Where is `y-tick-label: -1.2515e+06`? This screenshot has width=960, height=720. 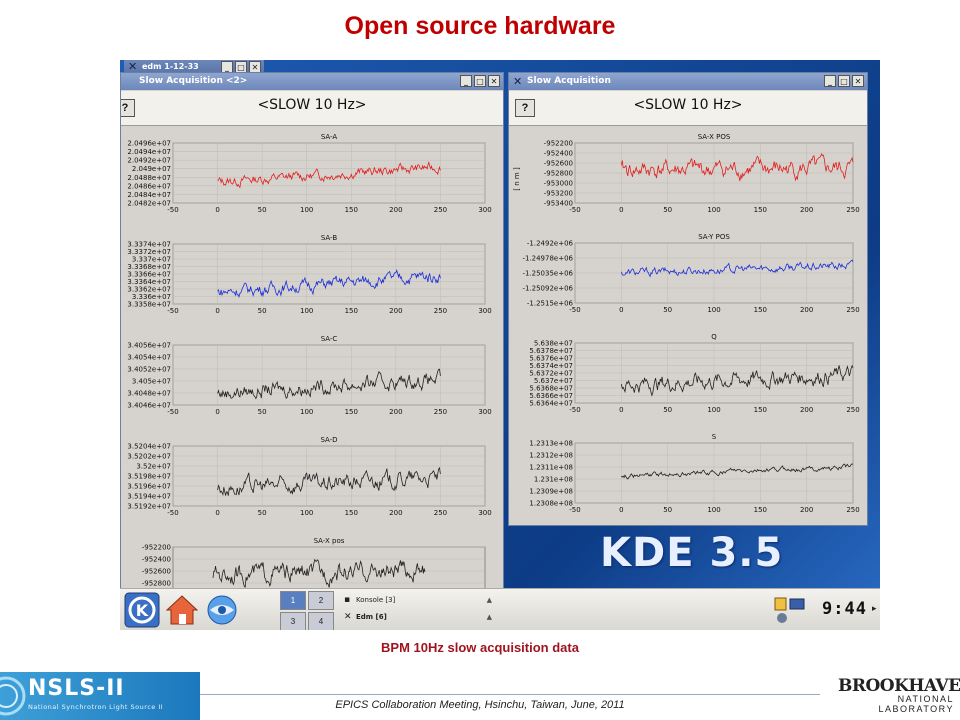 y-tick-label: -1.2515e+06 is located at coordinates (550, 304).